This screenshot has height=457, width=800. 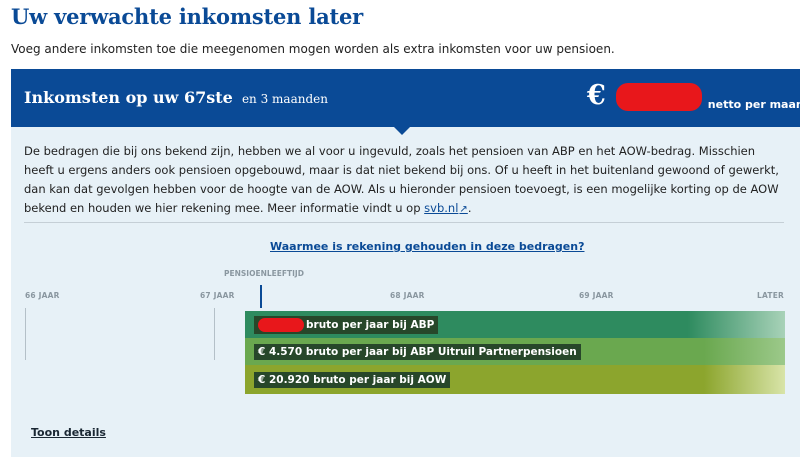 I want to click on income-bar-amount: € 4.570, so click(x=280, y=351).